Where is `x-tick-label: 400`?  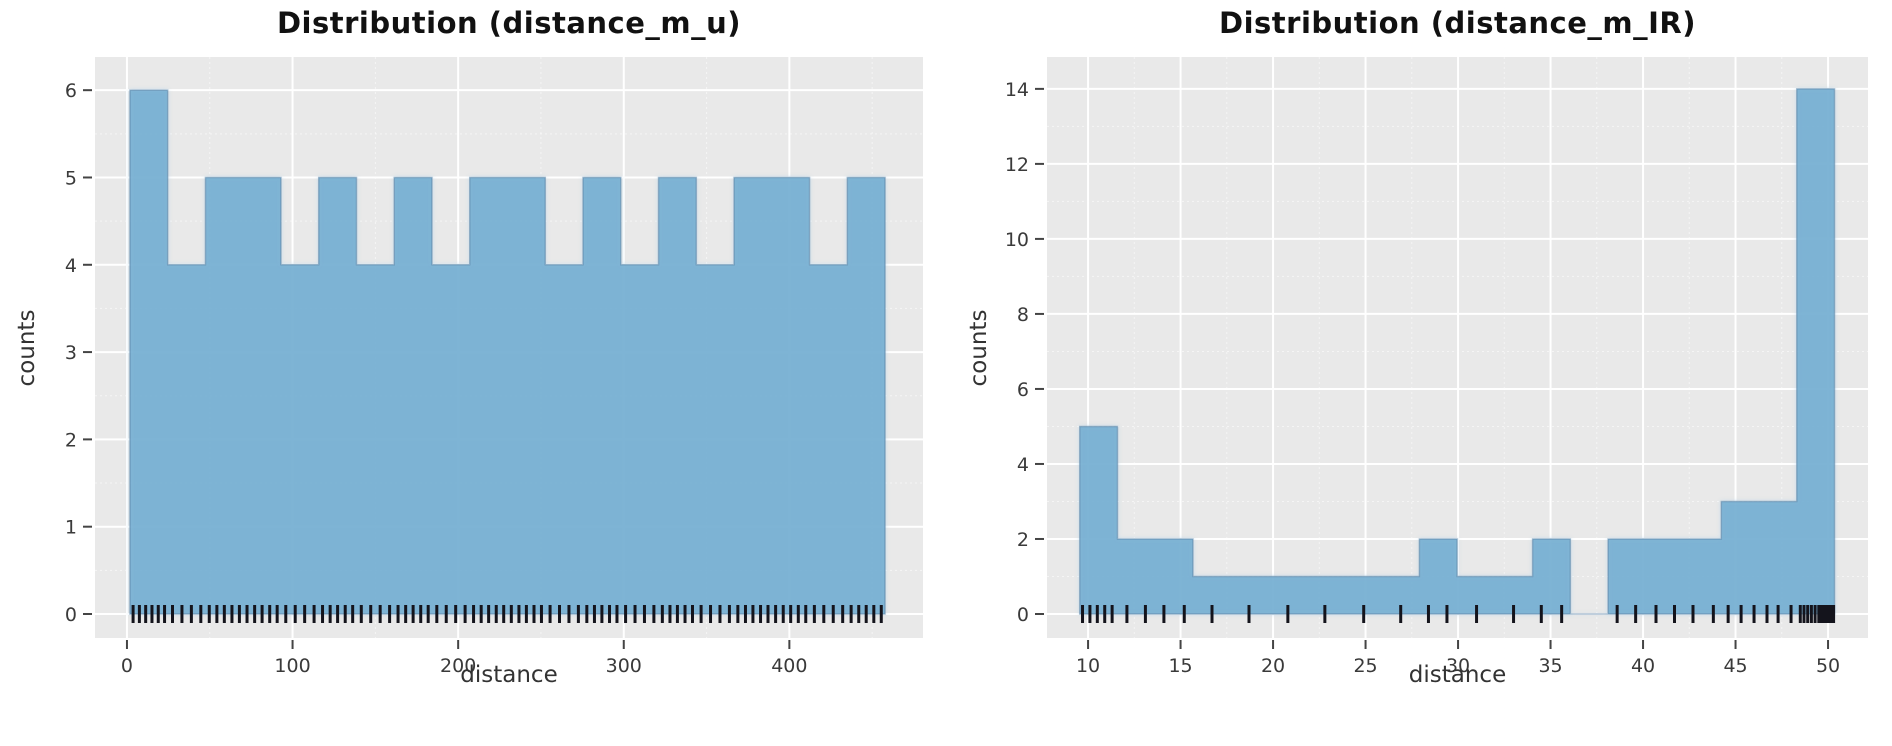 x-tick-label: 400 is located at coordinates (789, 666).